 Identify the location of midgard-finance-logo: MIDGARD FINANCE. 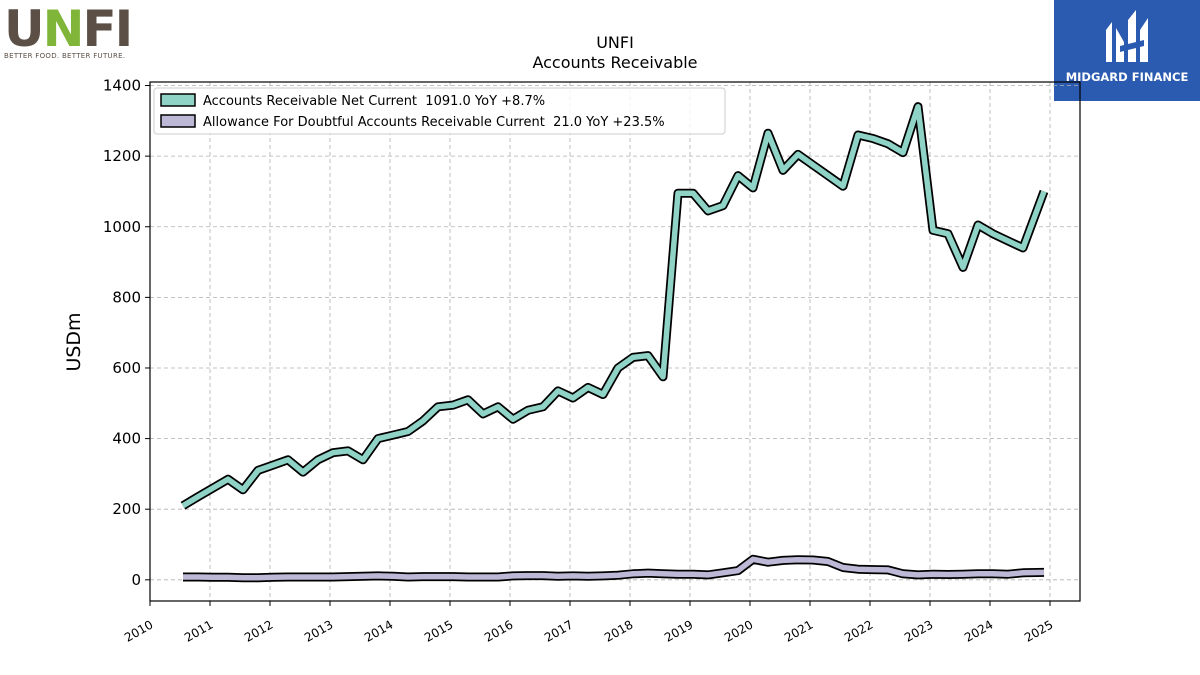
(1127, 50).